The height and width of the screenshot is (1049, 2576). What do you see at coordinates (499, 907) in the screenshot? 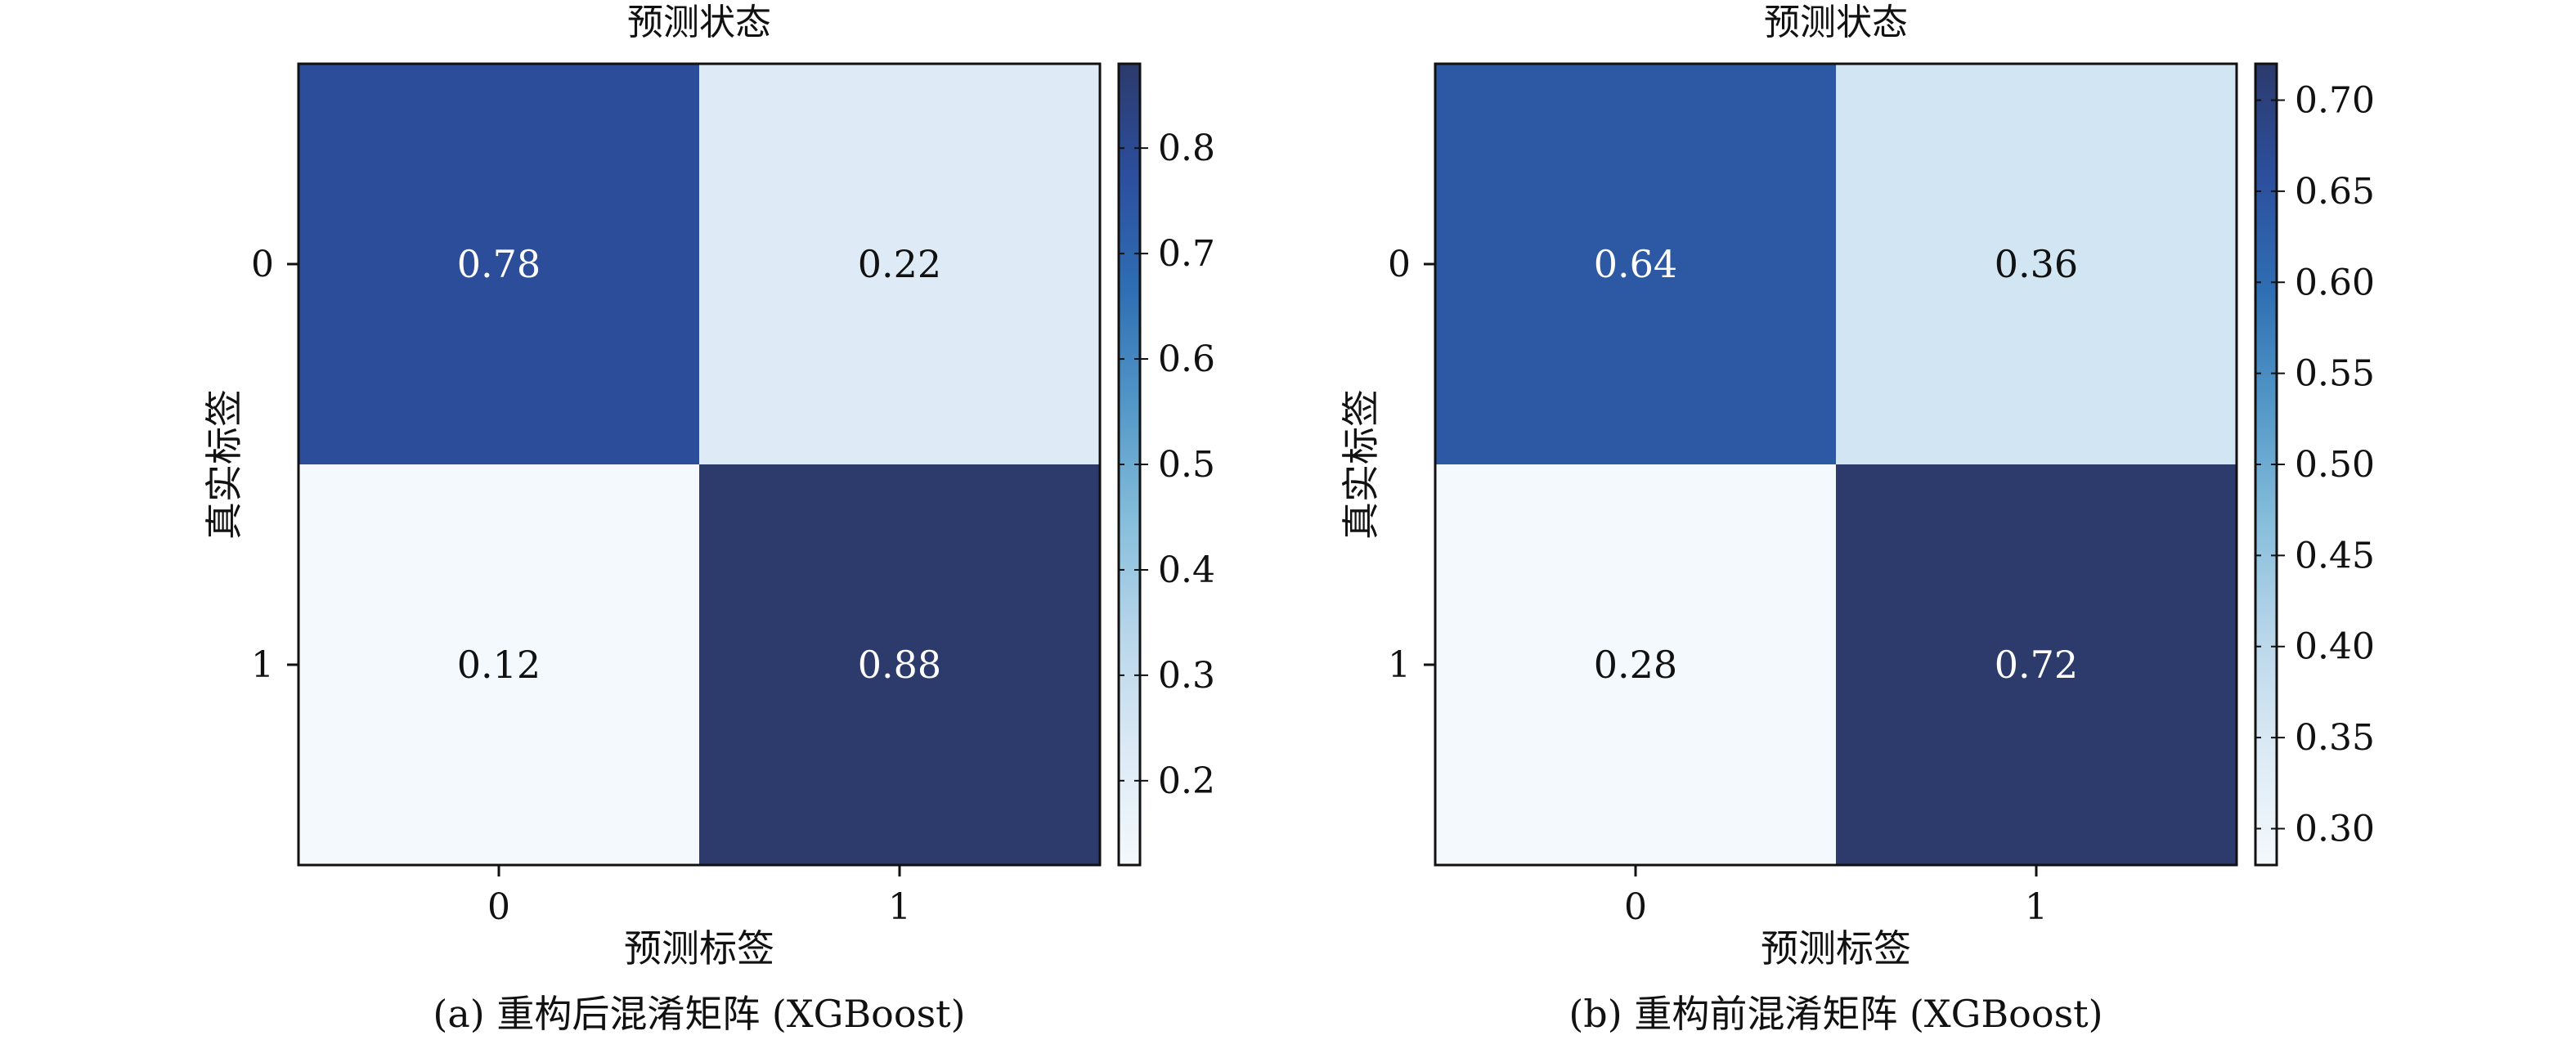
I see `panel-a-x-tick-label: 0` at bounding box center [499, 907].